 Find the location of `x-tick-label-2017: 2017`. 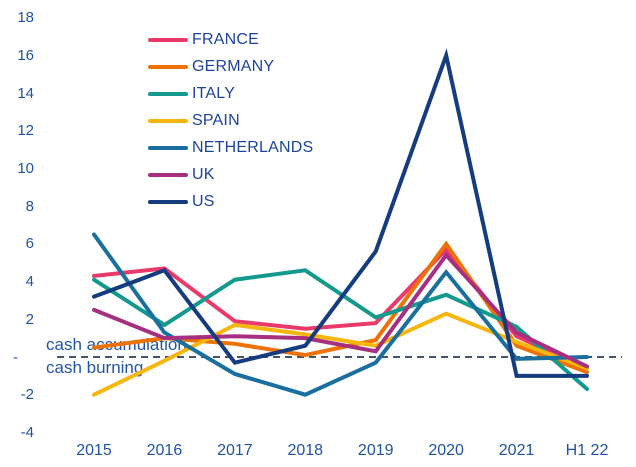

x-tick-label-2017: 2017 is located at coordinates (235, 450).